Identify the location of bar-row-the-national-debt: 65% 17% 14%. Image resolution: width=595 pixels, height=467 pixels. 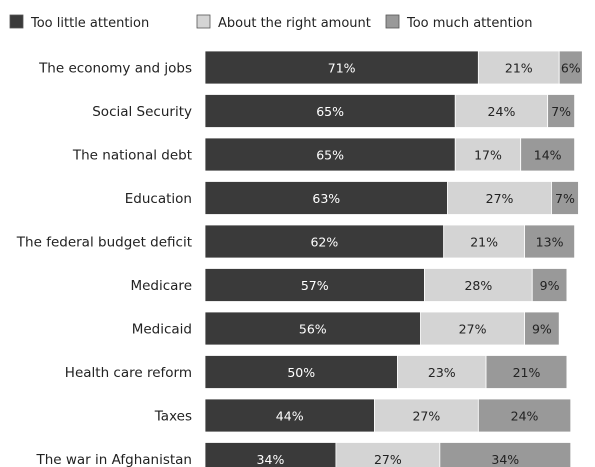
(390, 154).